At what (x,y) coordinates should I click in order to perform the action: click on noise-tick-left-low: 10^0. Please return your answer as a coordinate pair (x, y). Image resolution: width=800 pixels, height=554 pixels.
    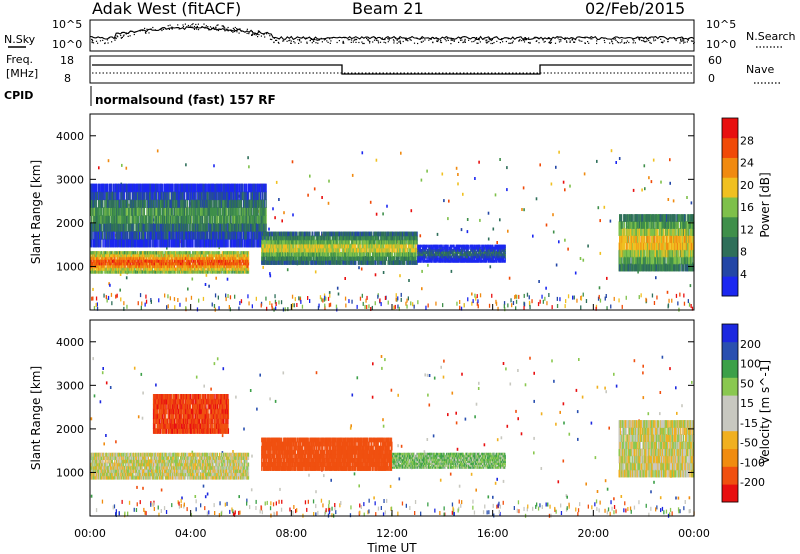
    Looking at the image, I should click on (67, 44).